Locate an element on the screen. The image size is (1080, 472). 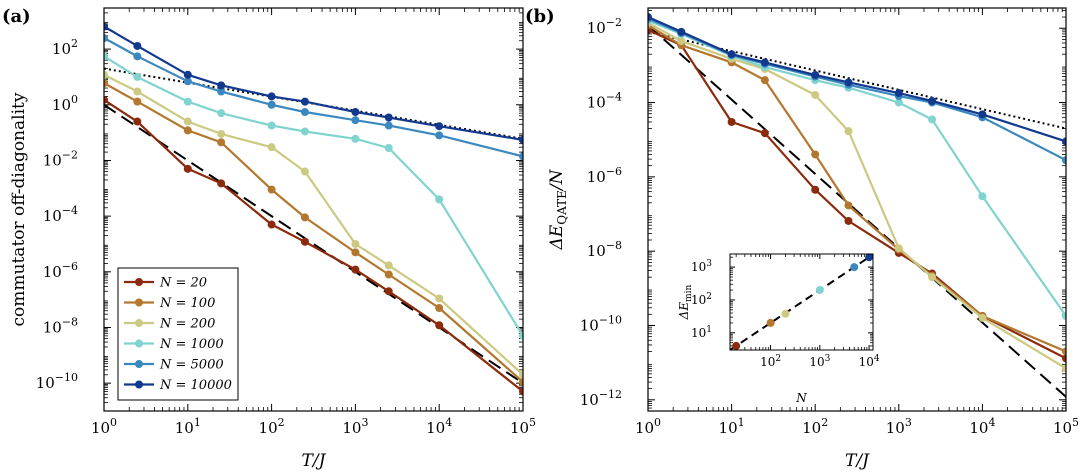
legend-entry-n-20: N = 20 is located at coordinates (165, 283).